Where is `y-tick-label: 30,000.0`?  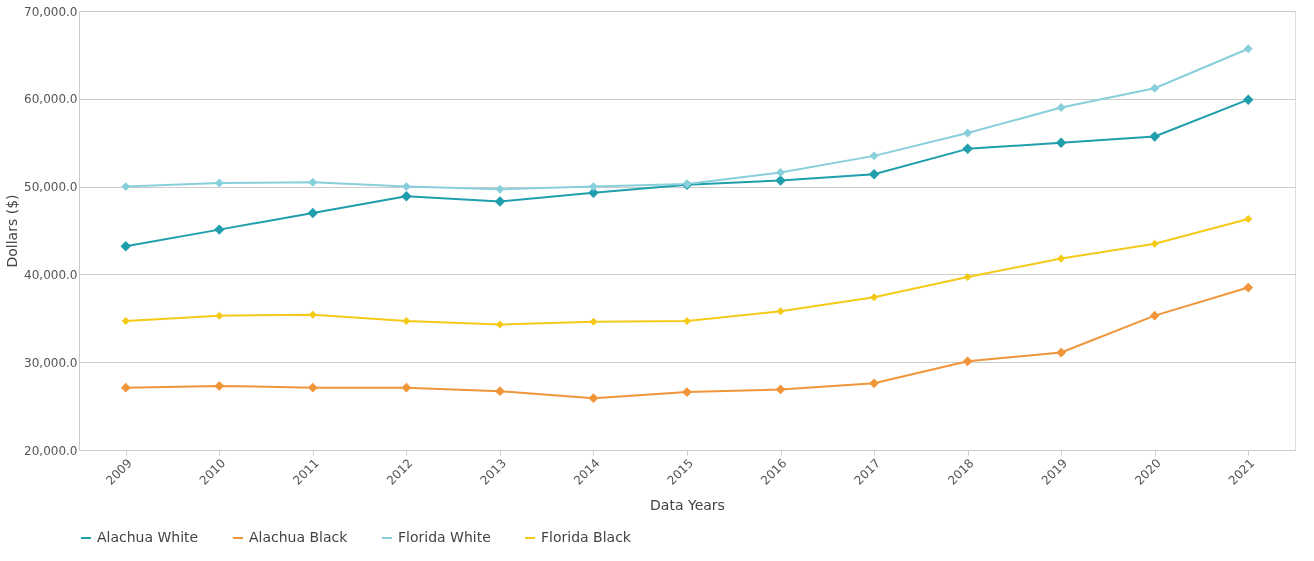
y-tick-label: 30,000.0 is located at coordinates (51, 362).